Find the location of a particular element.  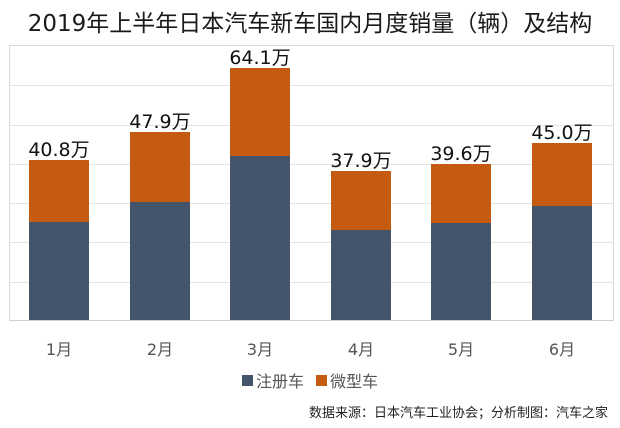

x-axis-label: 4月 is located at coordinates (361, 349).